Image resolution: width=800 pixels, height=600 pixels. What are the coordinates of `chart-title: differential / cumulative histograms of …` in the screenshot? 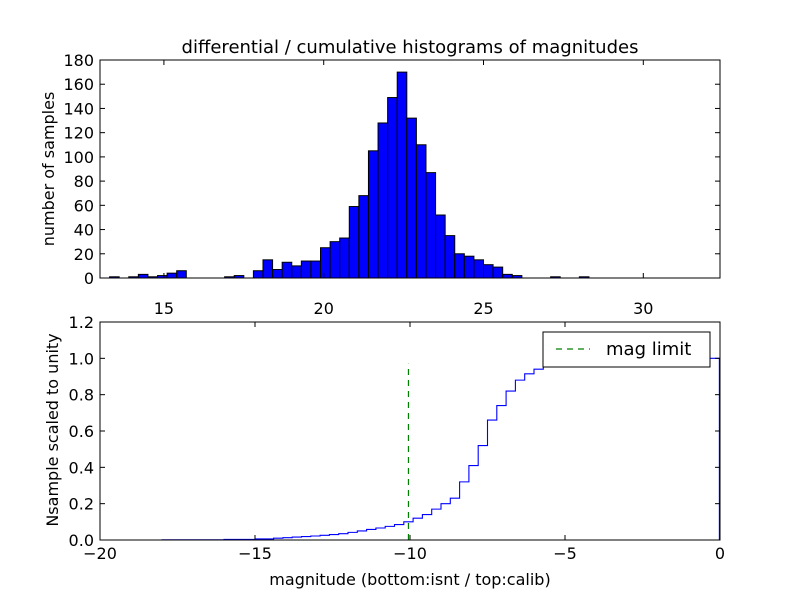 It's located at (410, 47).